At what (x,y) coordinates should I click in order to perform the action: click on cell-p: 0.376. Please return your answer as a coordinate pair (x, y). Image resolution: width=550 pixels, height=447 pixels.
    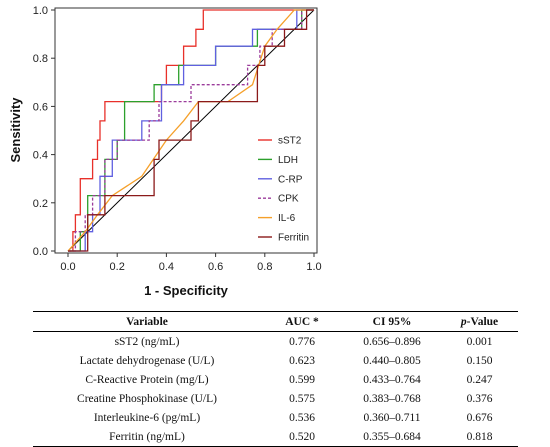
    Looking at the image, I should click on (479, 398).